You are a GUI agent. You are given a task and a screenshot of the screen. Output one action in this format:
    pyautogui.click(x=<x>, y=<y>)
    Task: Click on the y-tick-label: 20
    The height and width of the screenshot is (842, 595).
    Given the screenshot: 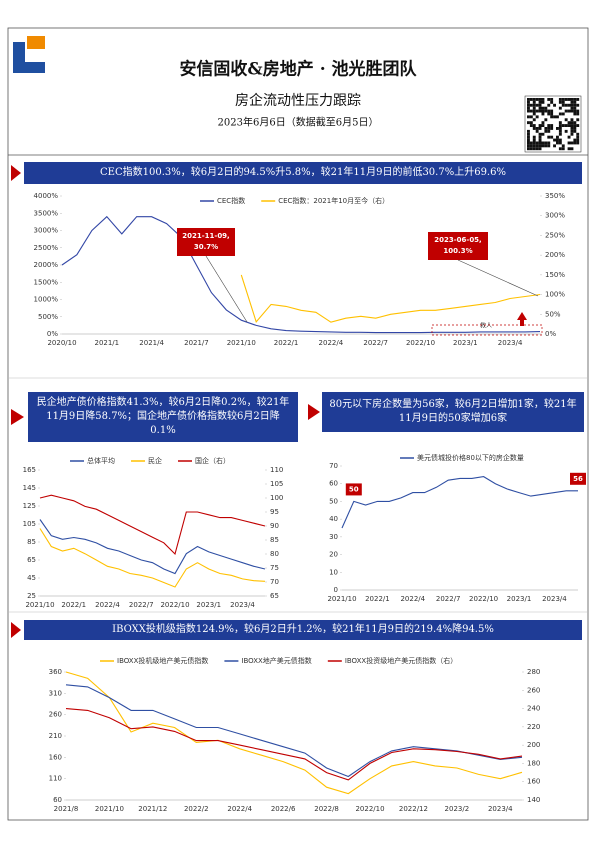 What is the action you would take?
    pyautogui.click(x=333, y=555)
    